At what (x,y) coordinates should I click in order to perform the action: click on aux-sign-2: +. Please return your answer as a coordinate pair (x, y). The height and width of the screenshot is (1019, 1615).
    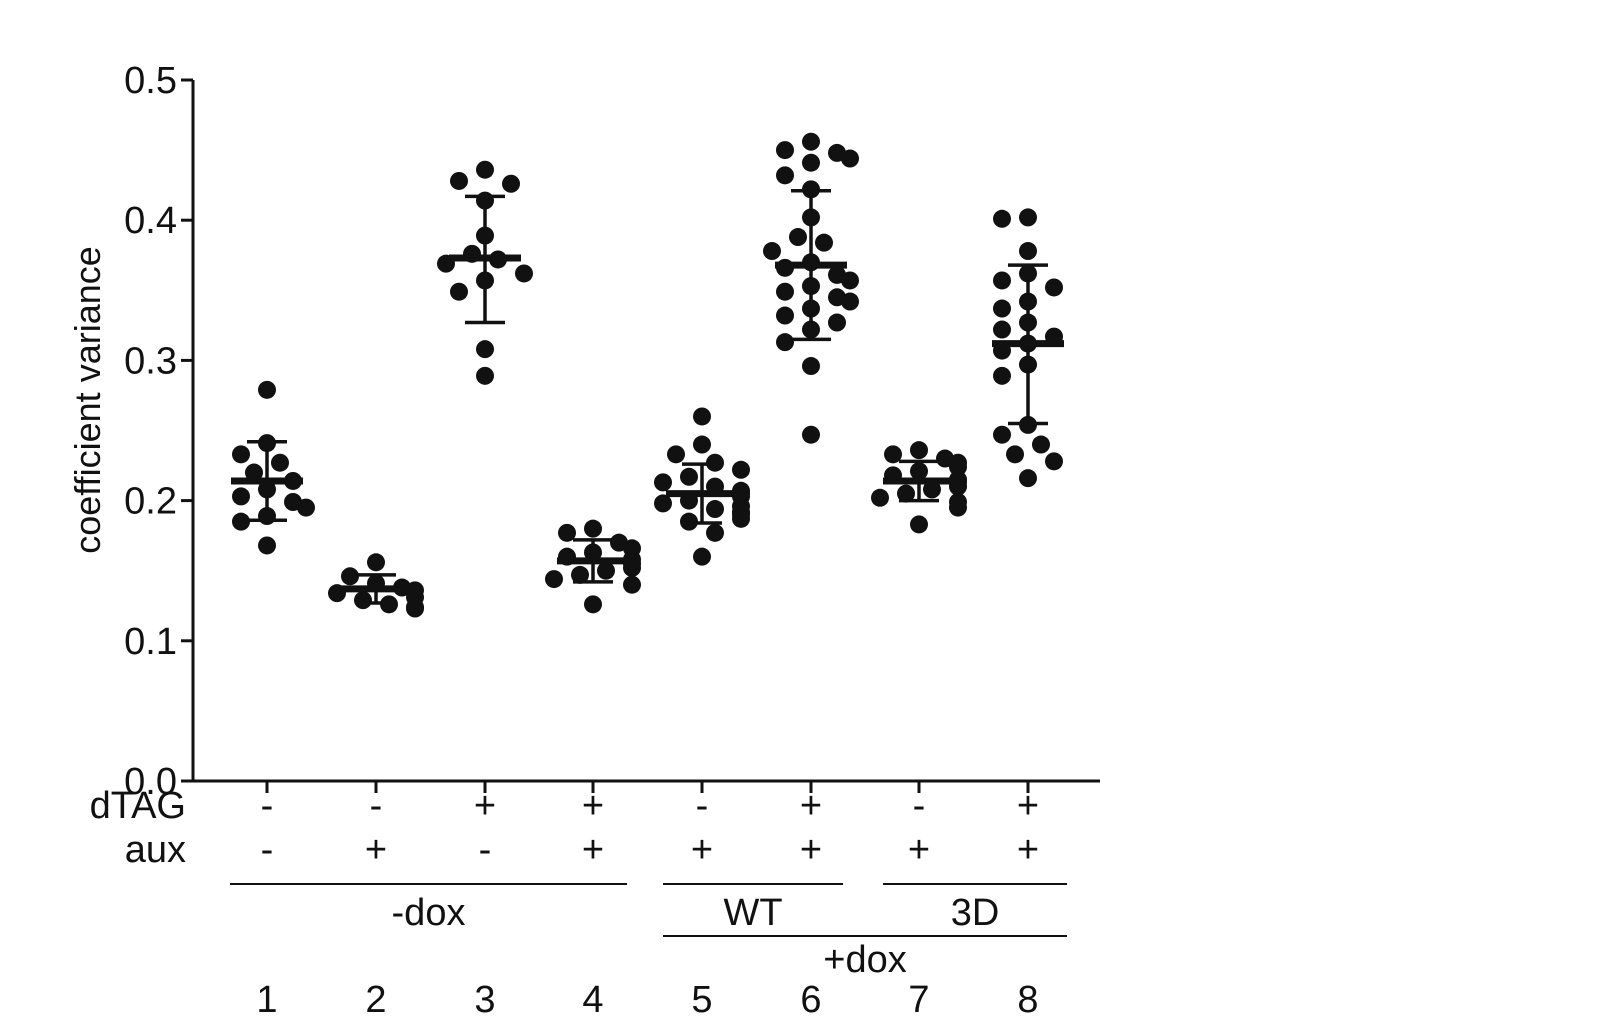
    Looking at the image, I should click on (376, 850).